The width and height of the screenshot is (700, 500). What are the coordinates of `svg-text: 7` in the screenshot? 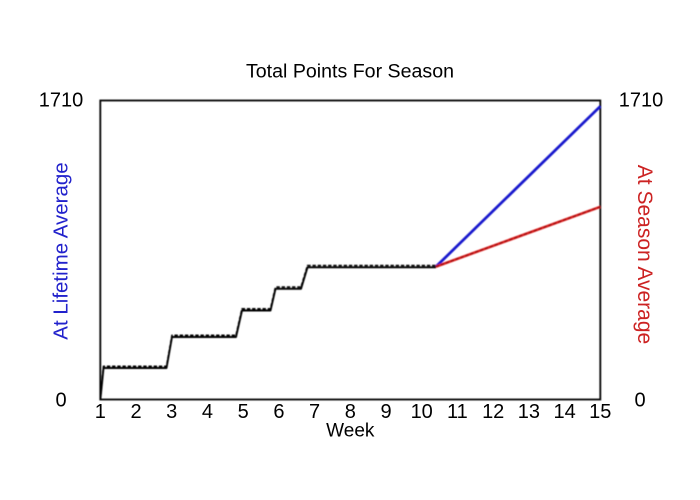 It's located at (314, 412).